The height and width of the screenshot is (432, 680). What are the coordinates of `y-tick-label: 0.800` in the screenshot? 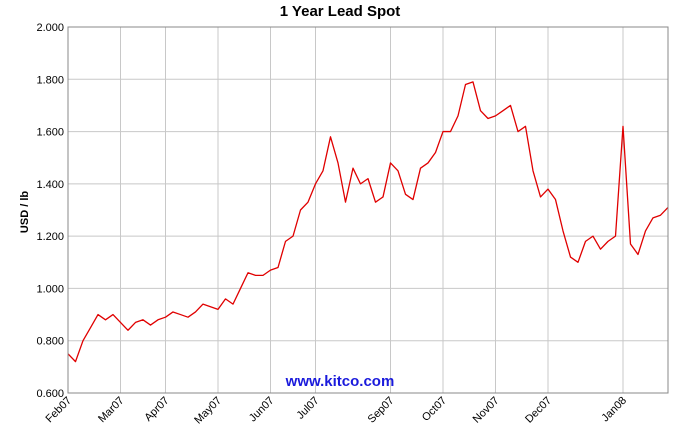 It's located at (50, 342).